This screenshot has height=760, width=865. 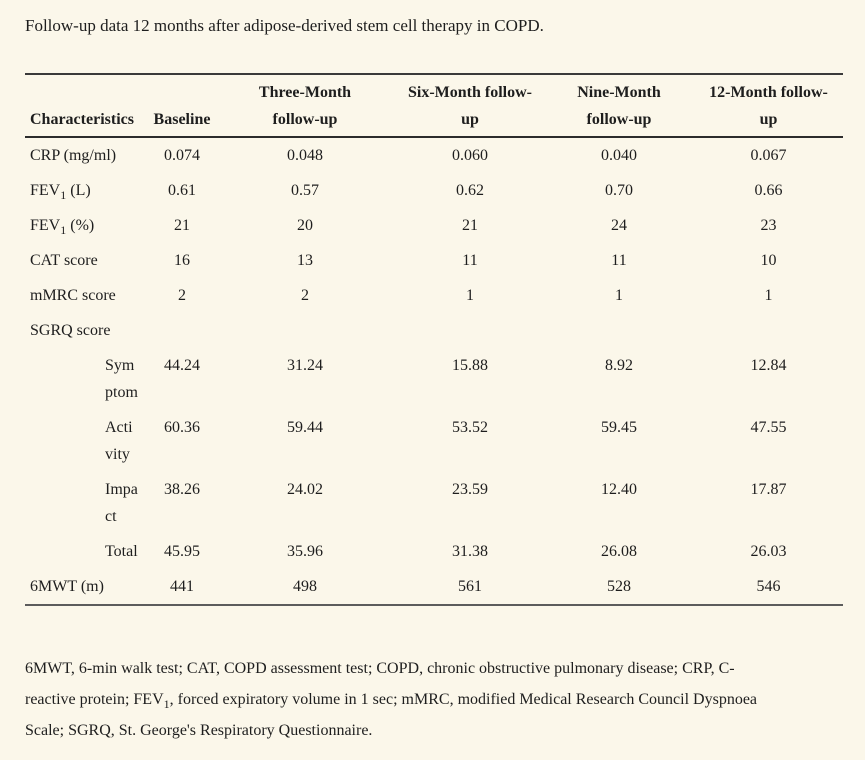 What do you see at coordinates (768, 427) in the screenshot?
I see `cell-value: 47.55` at bounding box center [768, 427].